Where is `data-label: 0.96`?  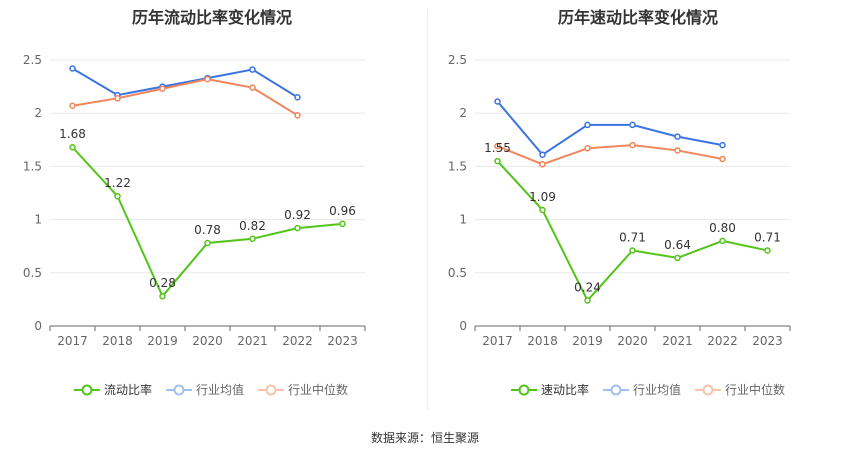
data-label: 0.96 is located at coordinates (342, 211).